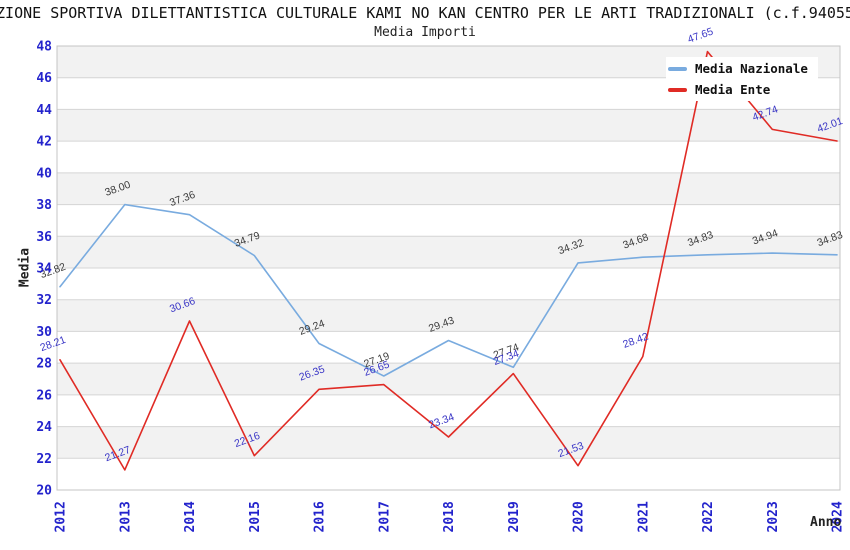 This screenshot has height=550, width=850. What do you see at coordinates (125, 516) in the screenshot?
I see `x-tick-label: 2013` at bounding box center [125, 516].